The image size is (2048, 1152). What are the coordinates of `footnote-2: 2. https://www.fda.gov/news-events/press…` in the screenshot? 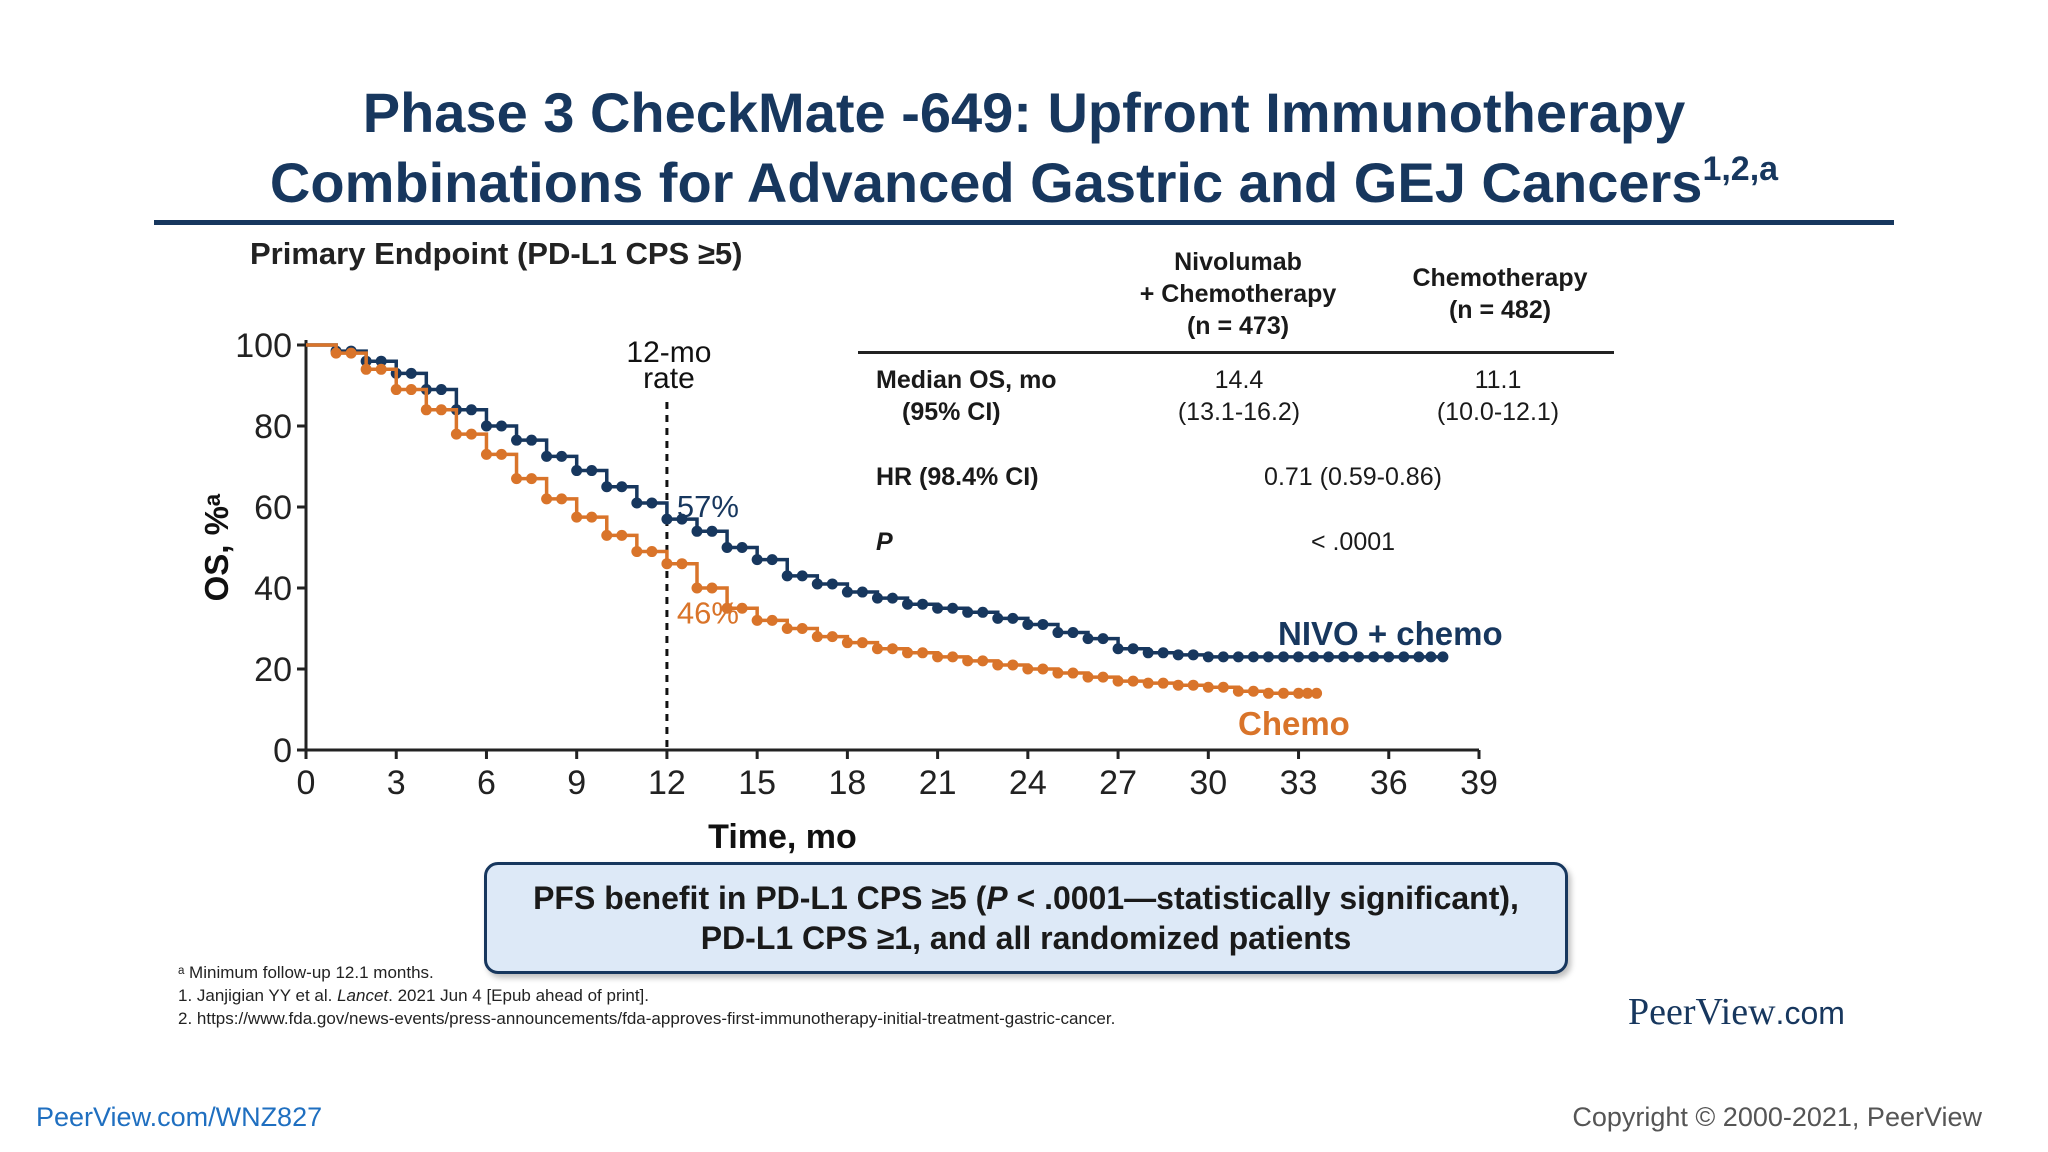 It's located at (647, 1018).